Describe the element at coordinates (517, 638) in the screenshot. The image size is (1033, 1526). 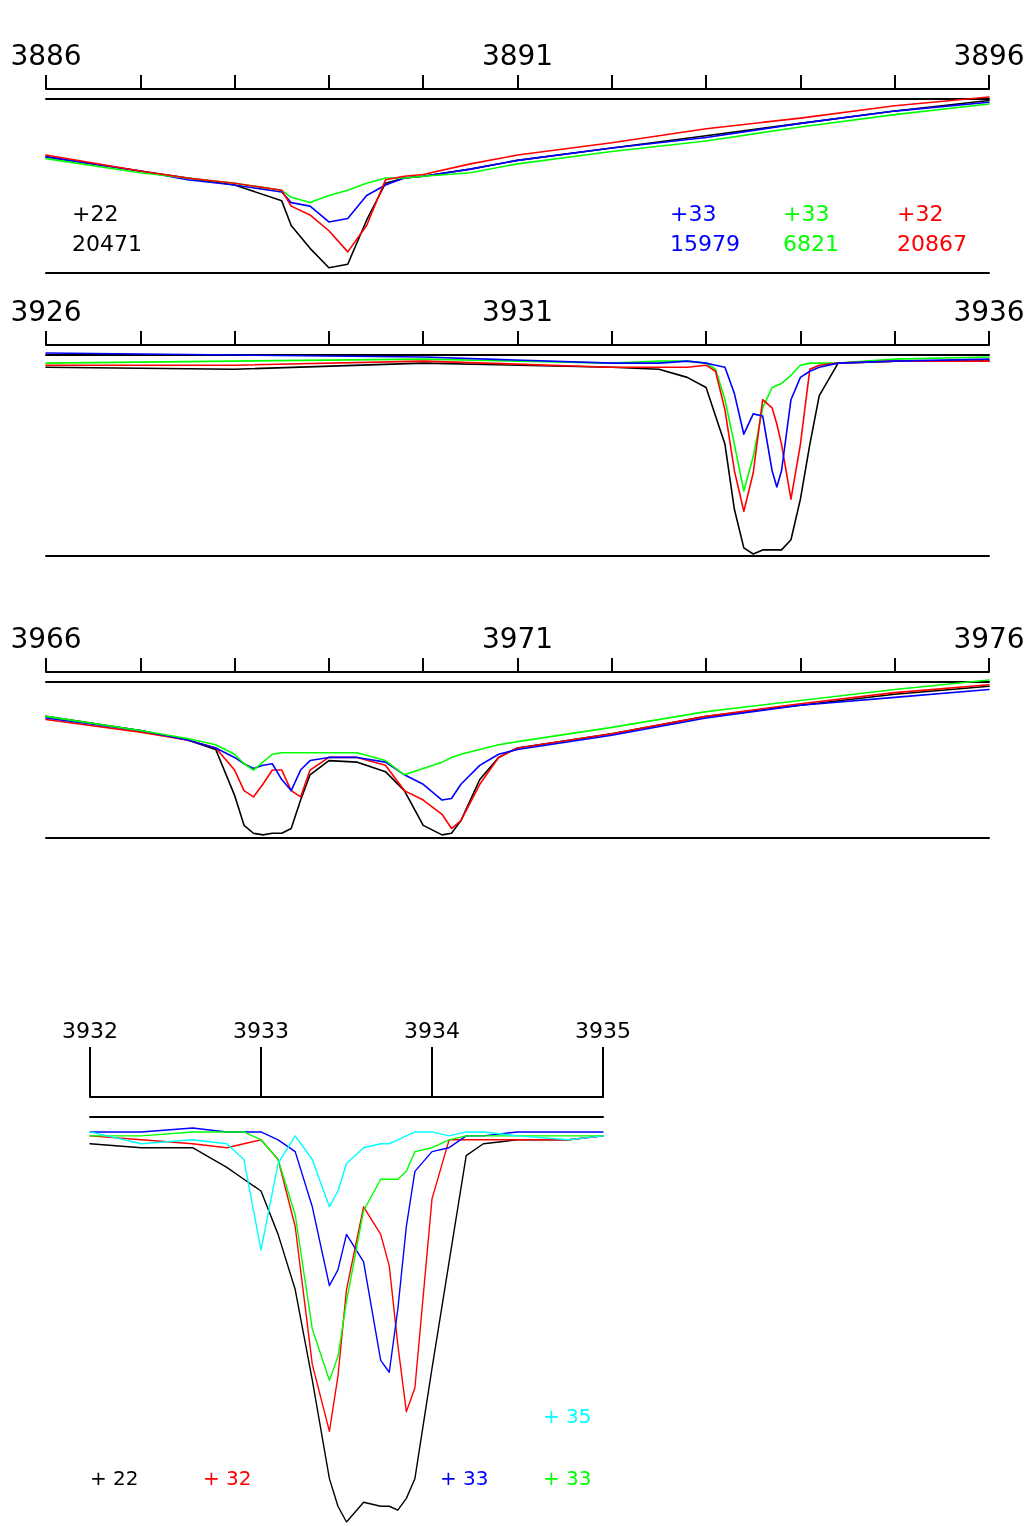
I see `x-tick-label: 3971` at that location.